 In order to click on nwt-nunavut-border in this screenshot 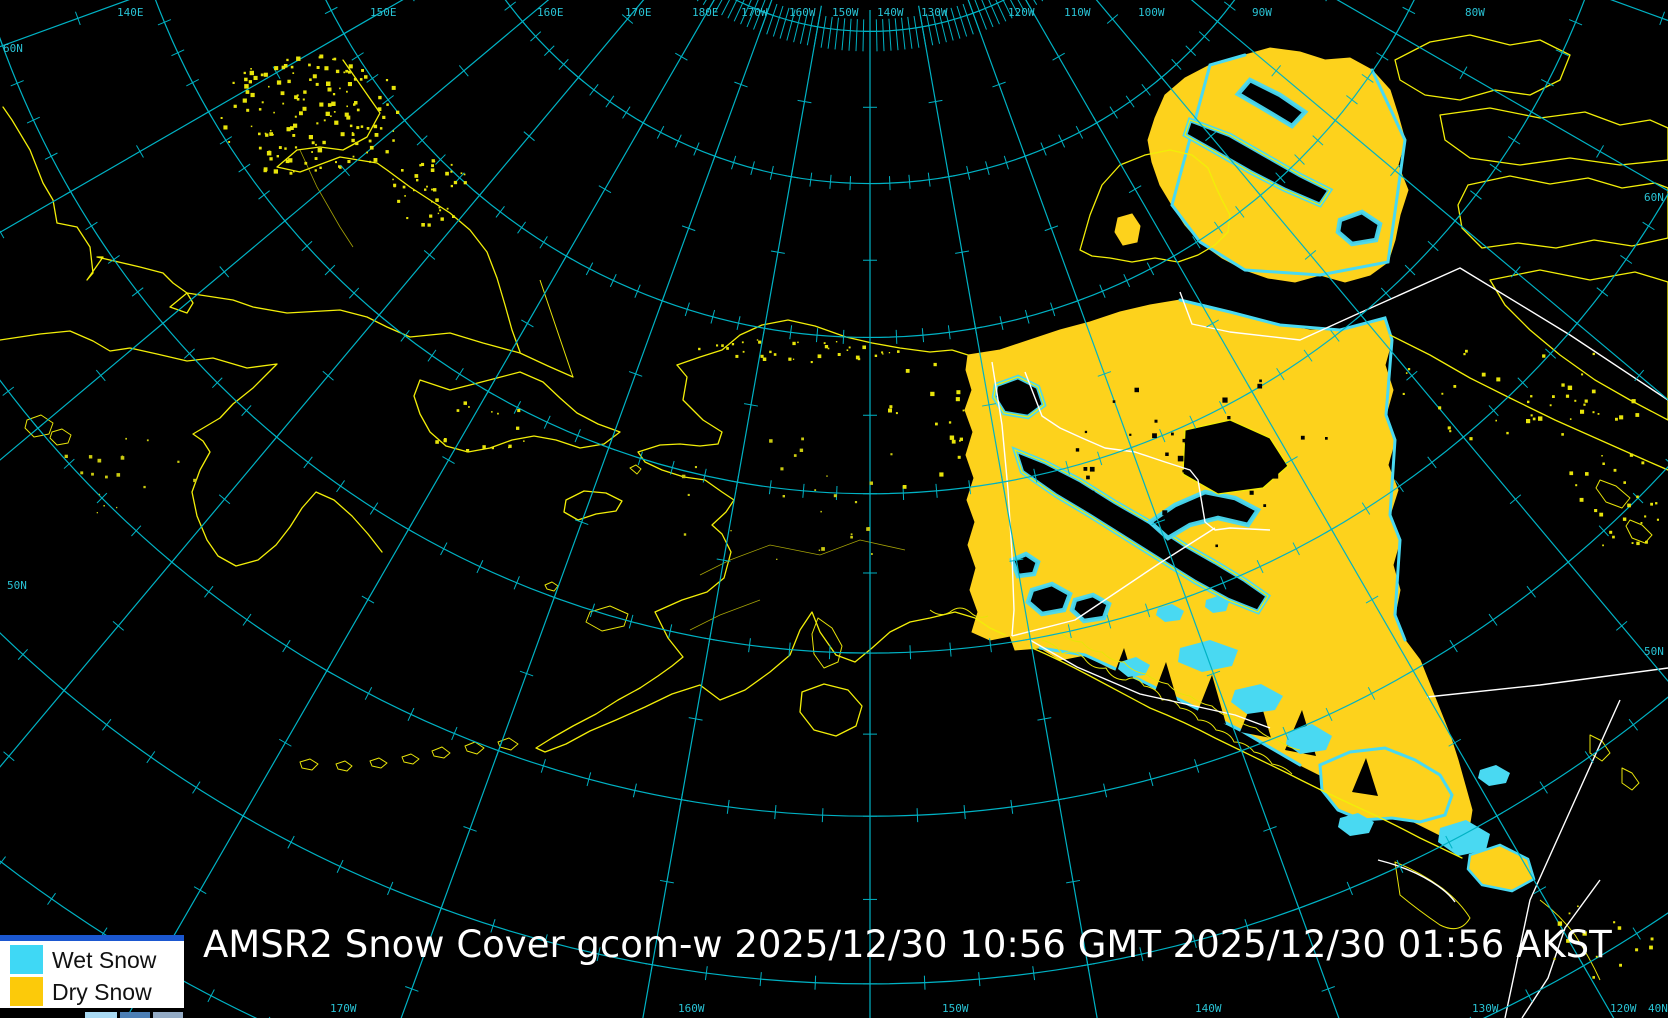, I will do `click(1423, 334)`.